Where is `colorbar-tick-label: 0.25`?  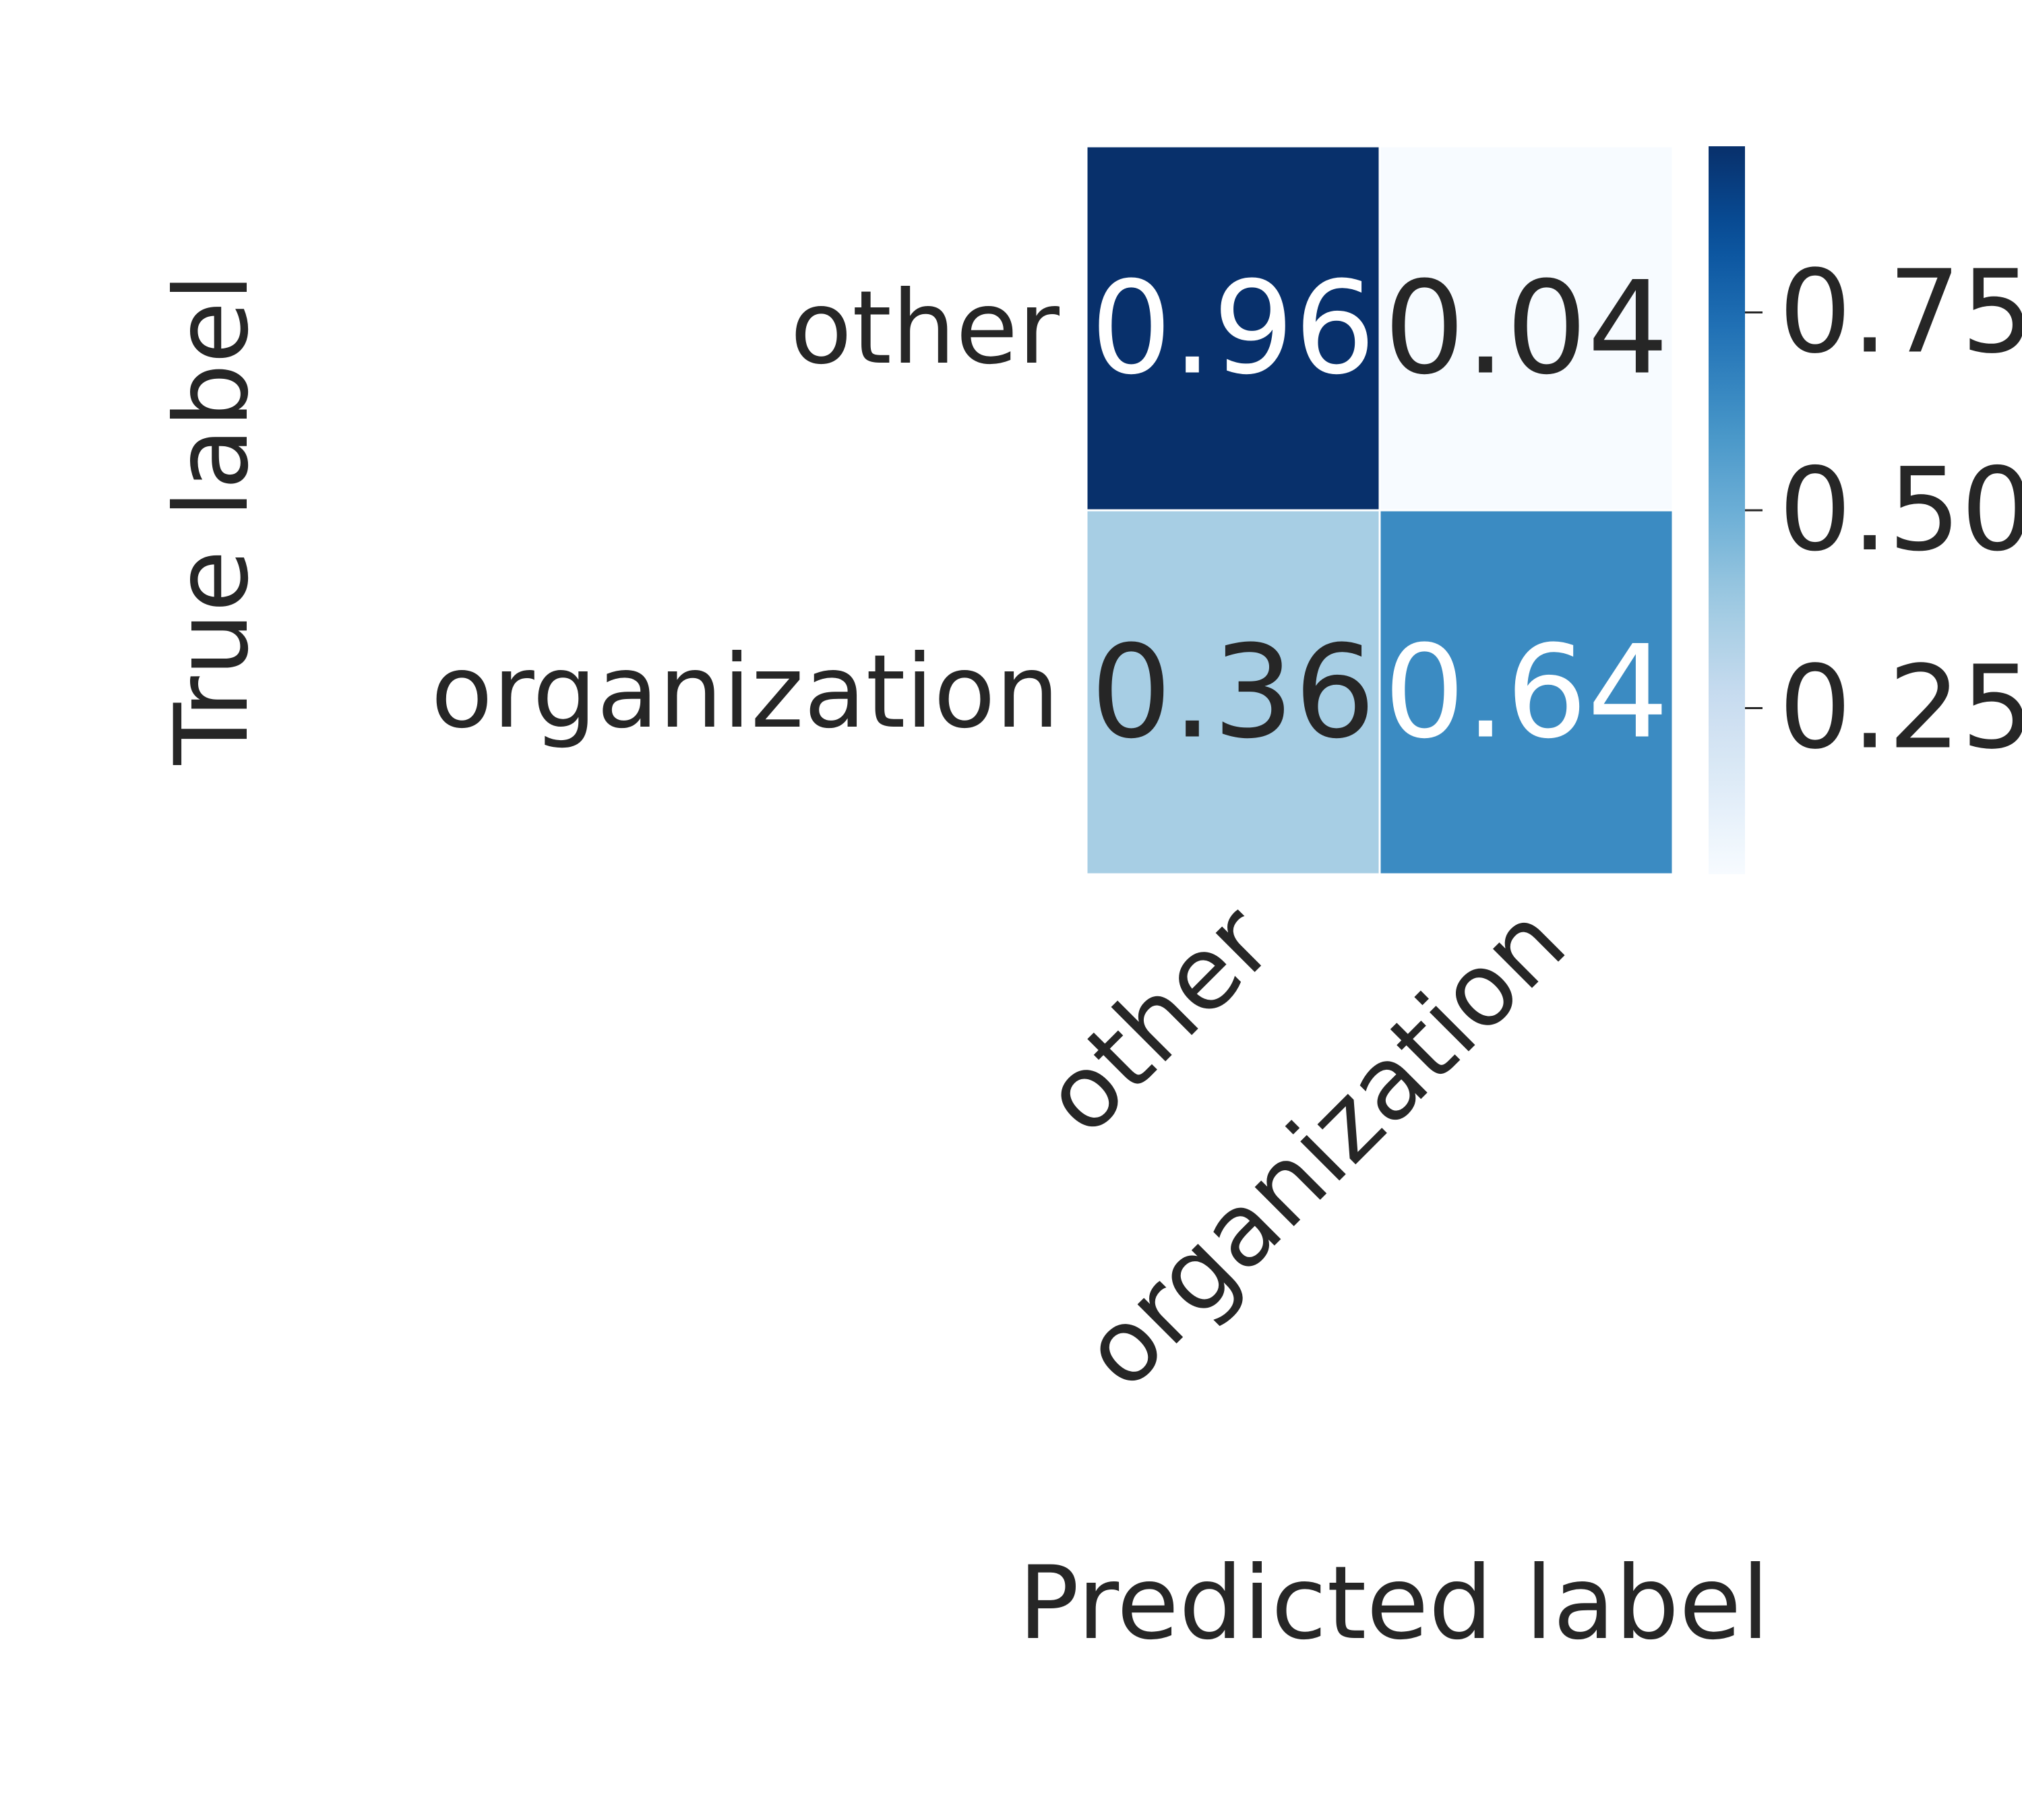 colorbar-tick-label: 0.25 is located at coordinates (1901, 708).